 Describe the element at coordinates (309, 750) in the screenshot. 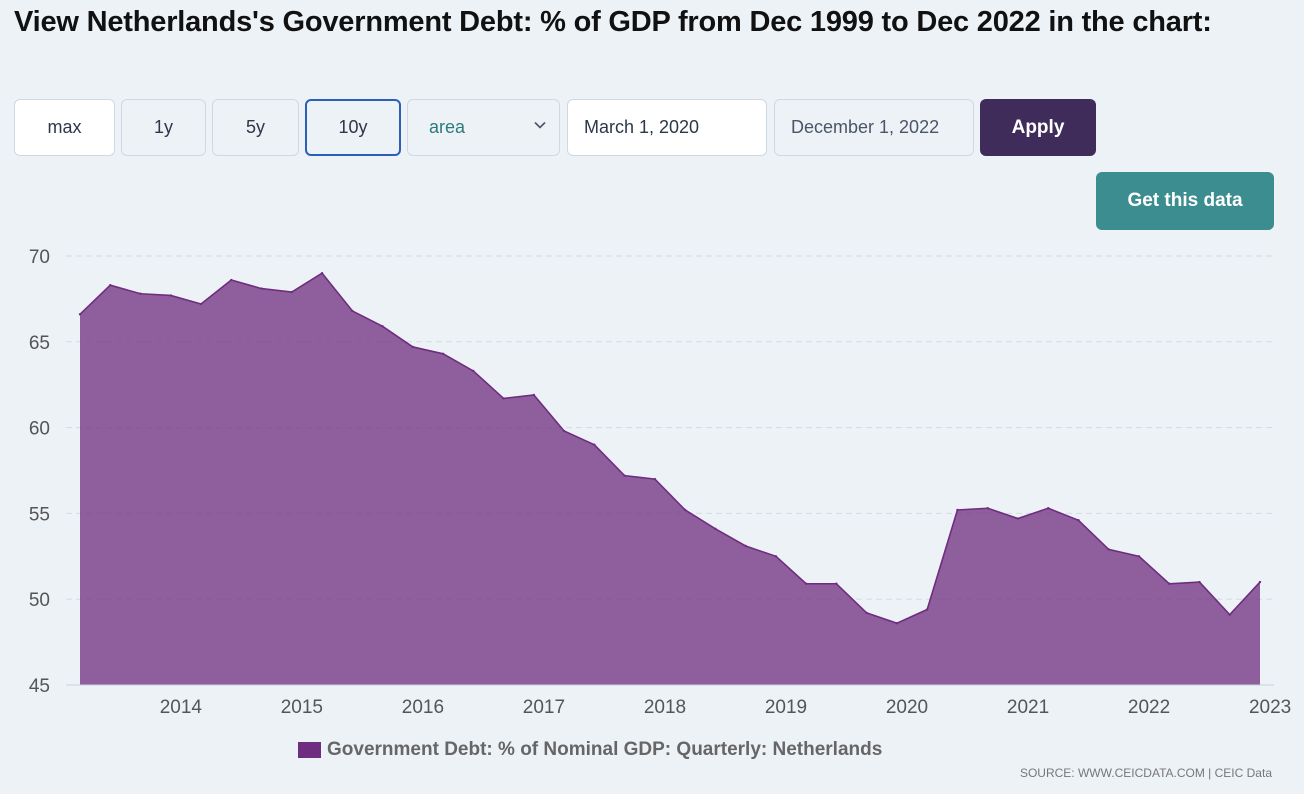

I see `legend-swatch` at that location.